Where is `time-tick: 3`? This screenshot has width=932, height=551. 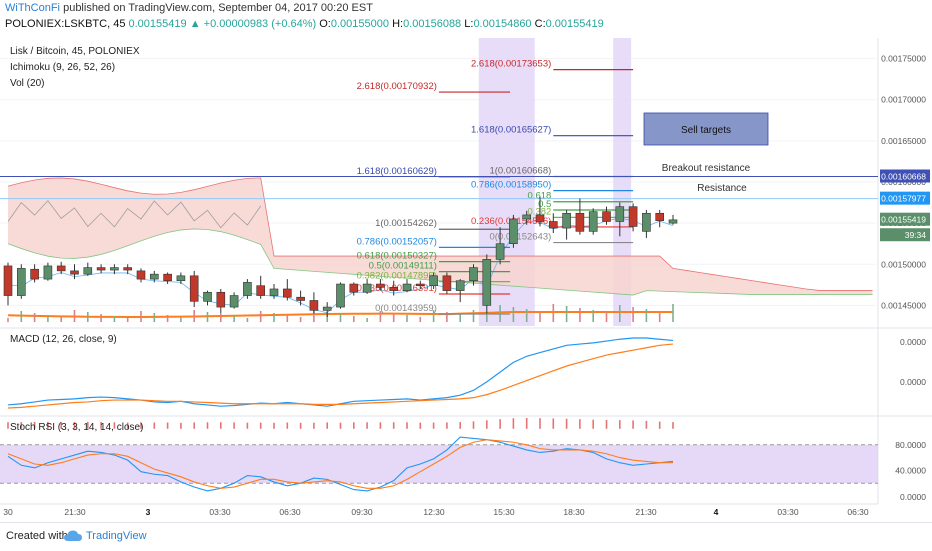 time-tick: 3 is located at coordinates (148, 512).